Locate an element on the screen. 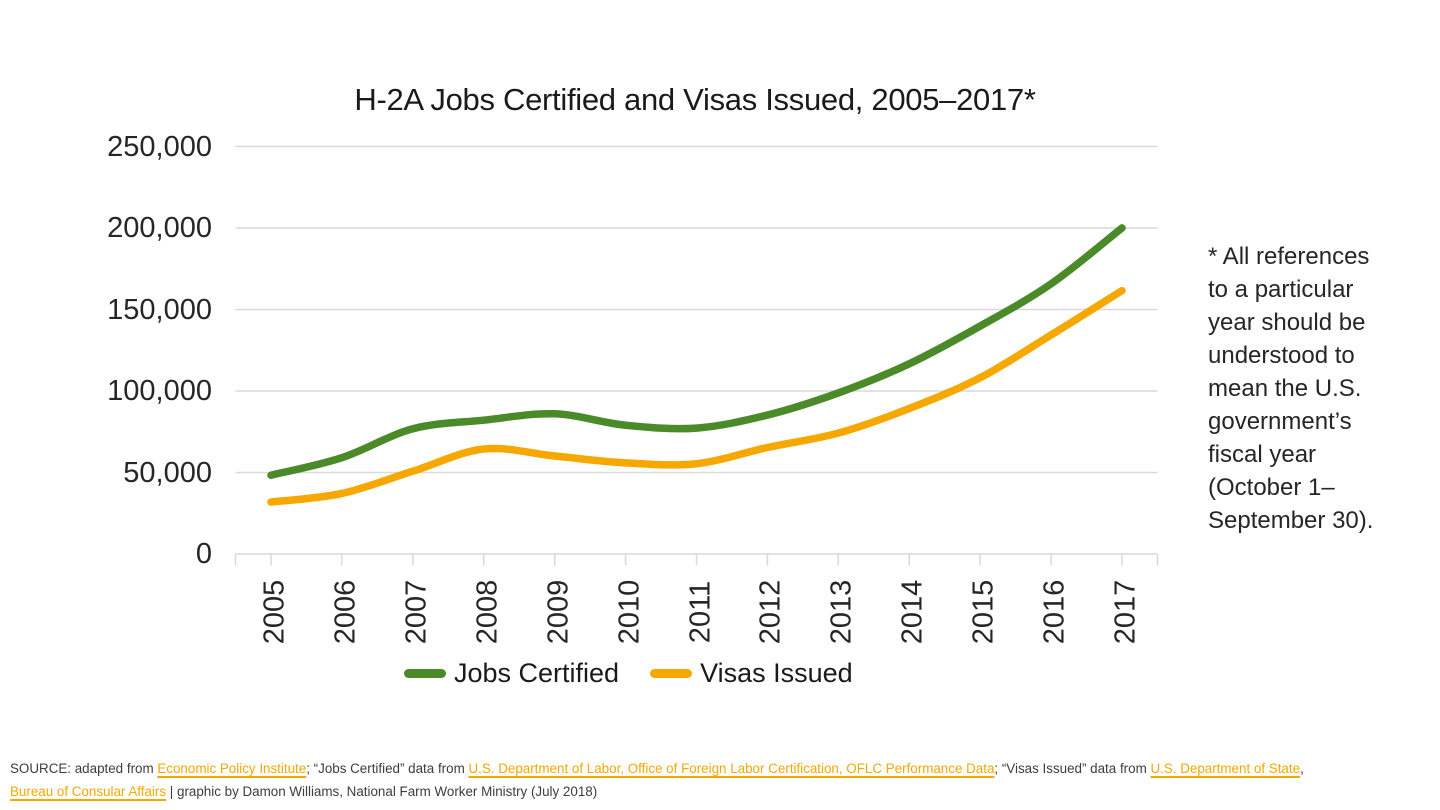 Image resolution: width=1440 pixels, height=810 pixels. chart-legend: Jobs Certified Visas Issued is located at coordinates (628, 673).